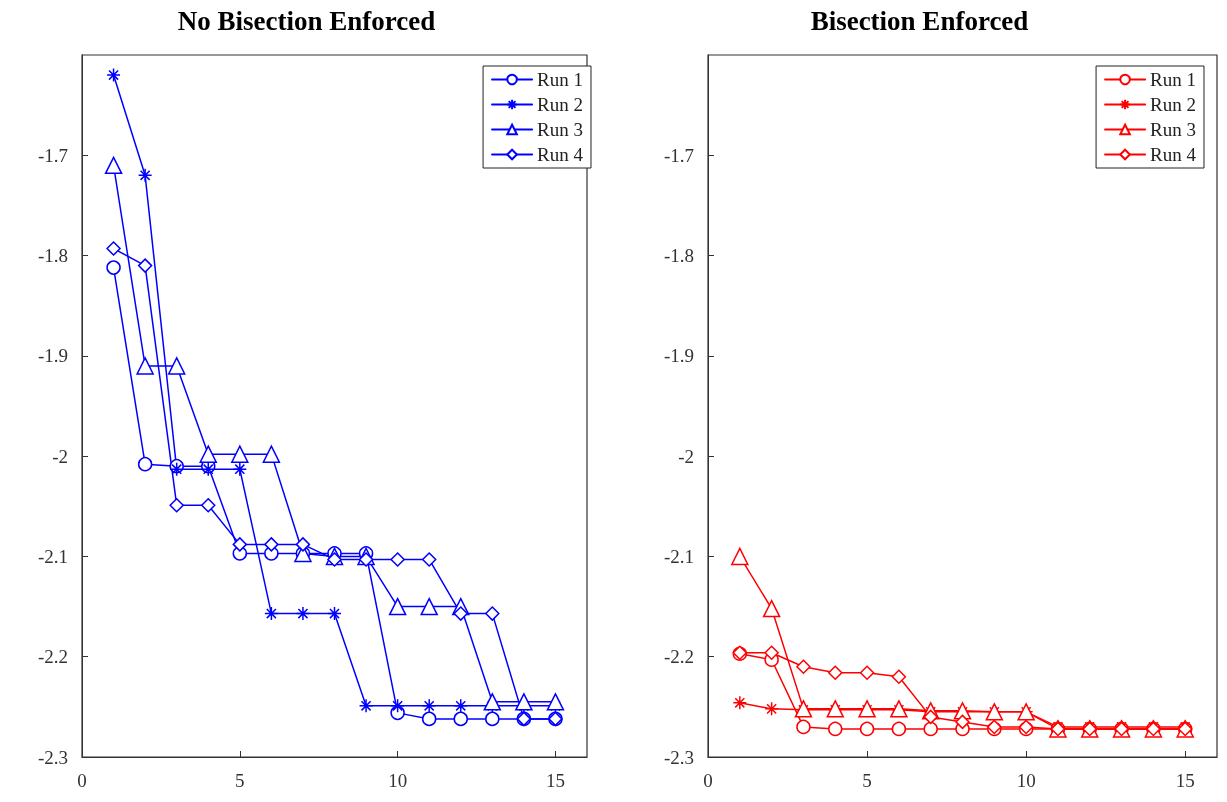 The image size is (1227, 802). I want to click on chart-title: No Bisection Enforced, so click(306, 20).